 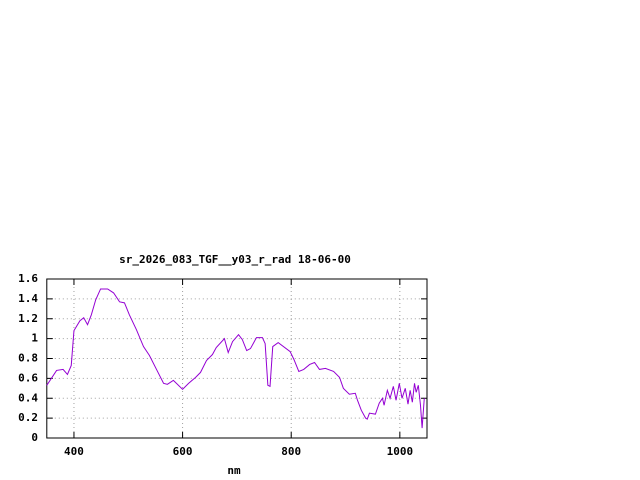 I want to click on y-tick-label: 0.8, so click(x=28, y=358).